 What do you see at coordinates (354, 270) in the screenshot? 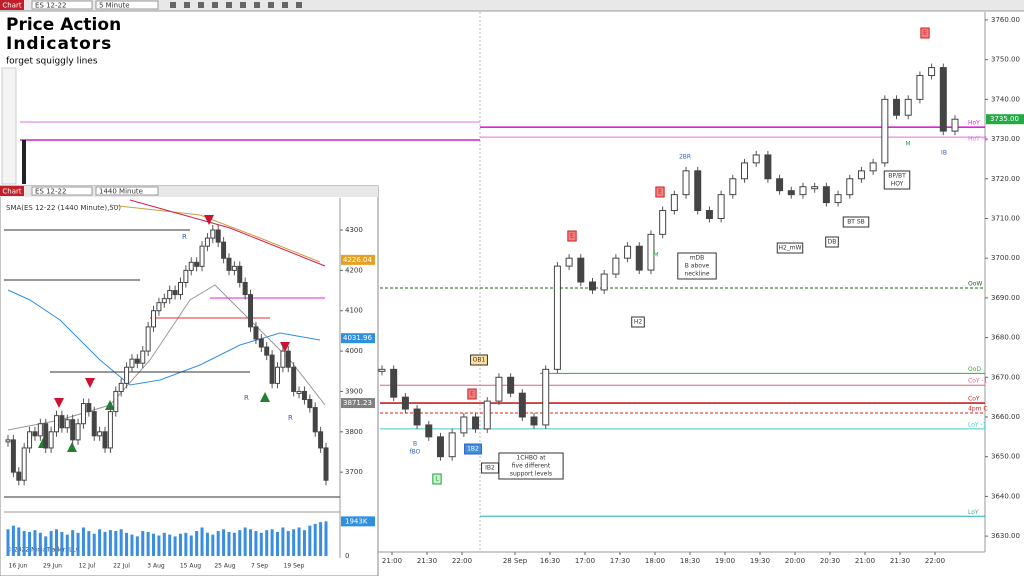
I see `inset-y-tick-label: 4200` at bounding box center [354, 270].